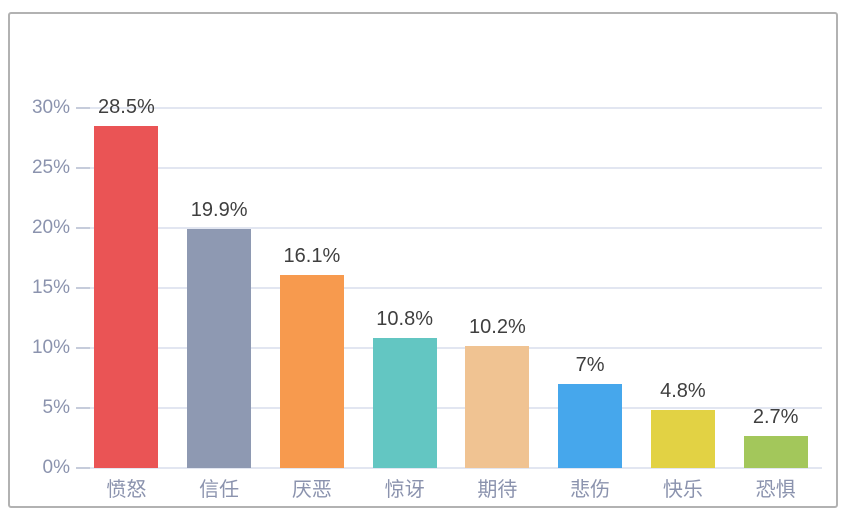  Describe the element at coordinates (50, 167) in the screenshot. I see `y-axis-tick-label: 25%` at that location.